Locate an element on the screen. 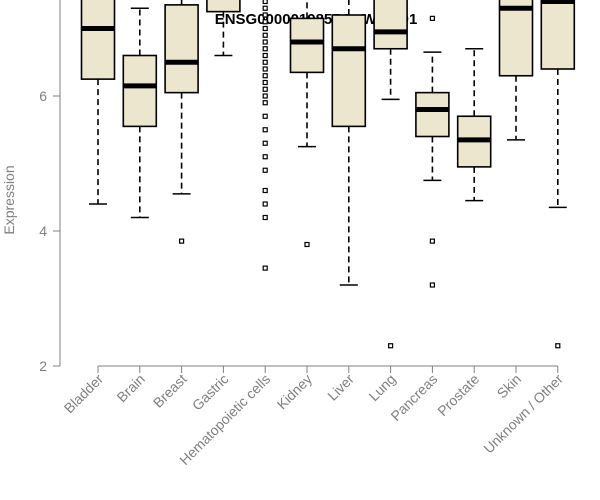 The width and height of the screenshot is (600, 500). x-tick-label: Bladder is located at coordinates (84, 394).